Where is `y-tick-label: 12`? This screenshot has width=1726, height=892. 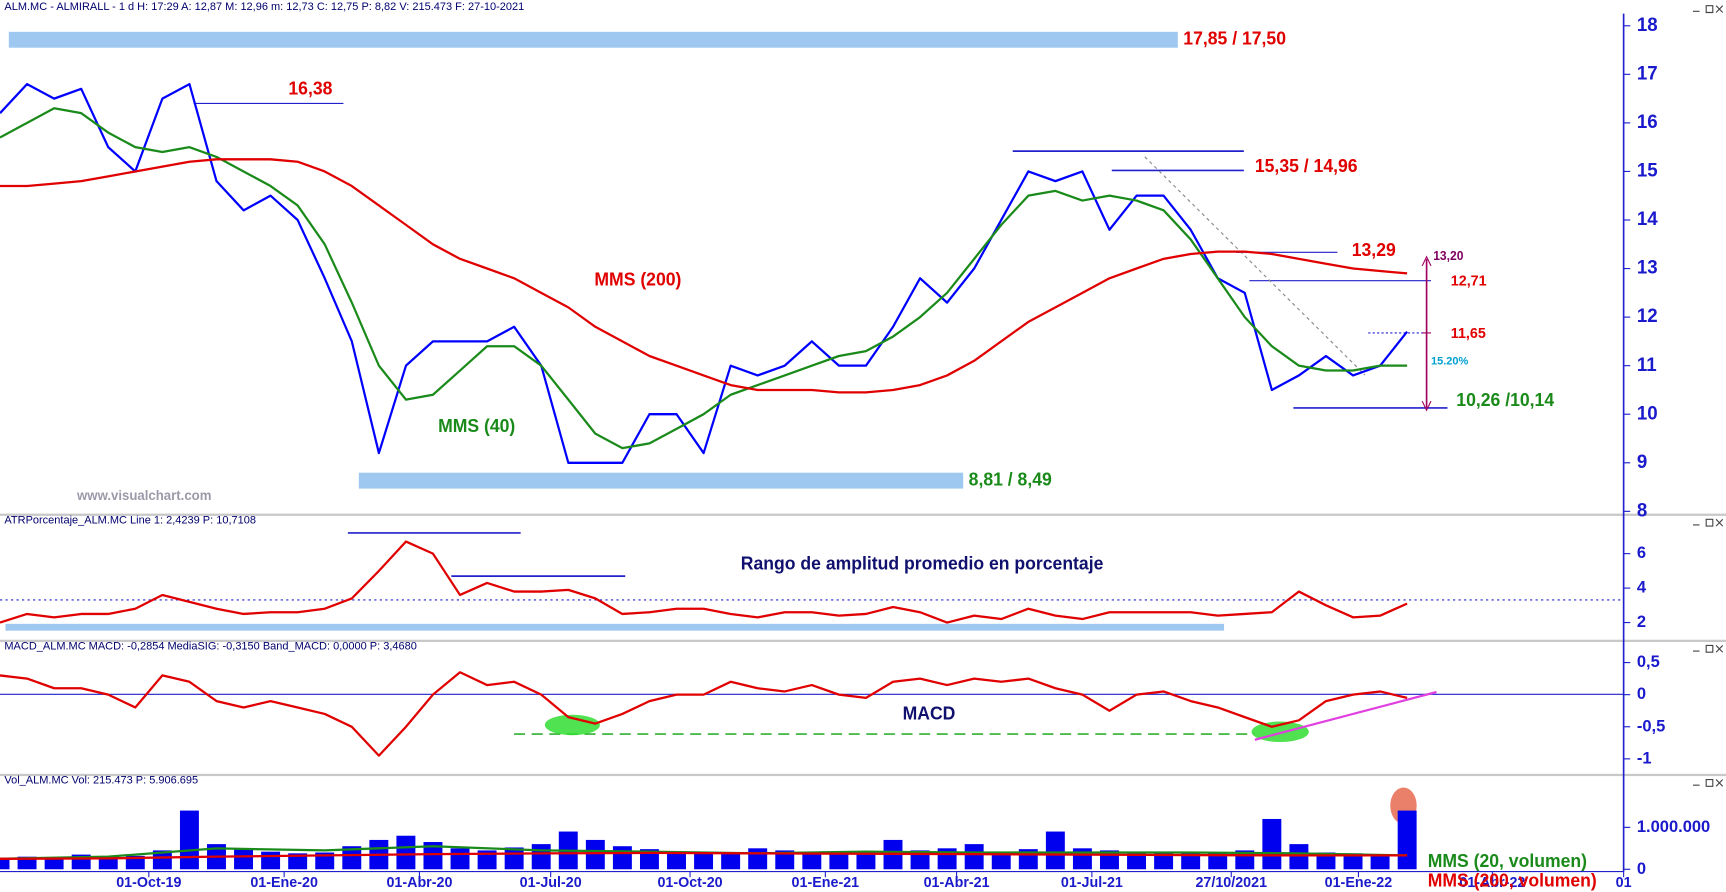 y-tick-label: 12 is located at coordinates (1647, 316).